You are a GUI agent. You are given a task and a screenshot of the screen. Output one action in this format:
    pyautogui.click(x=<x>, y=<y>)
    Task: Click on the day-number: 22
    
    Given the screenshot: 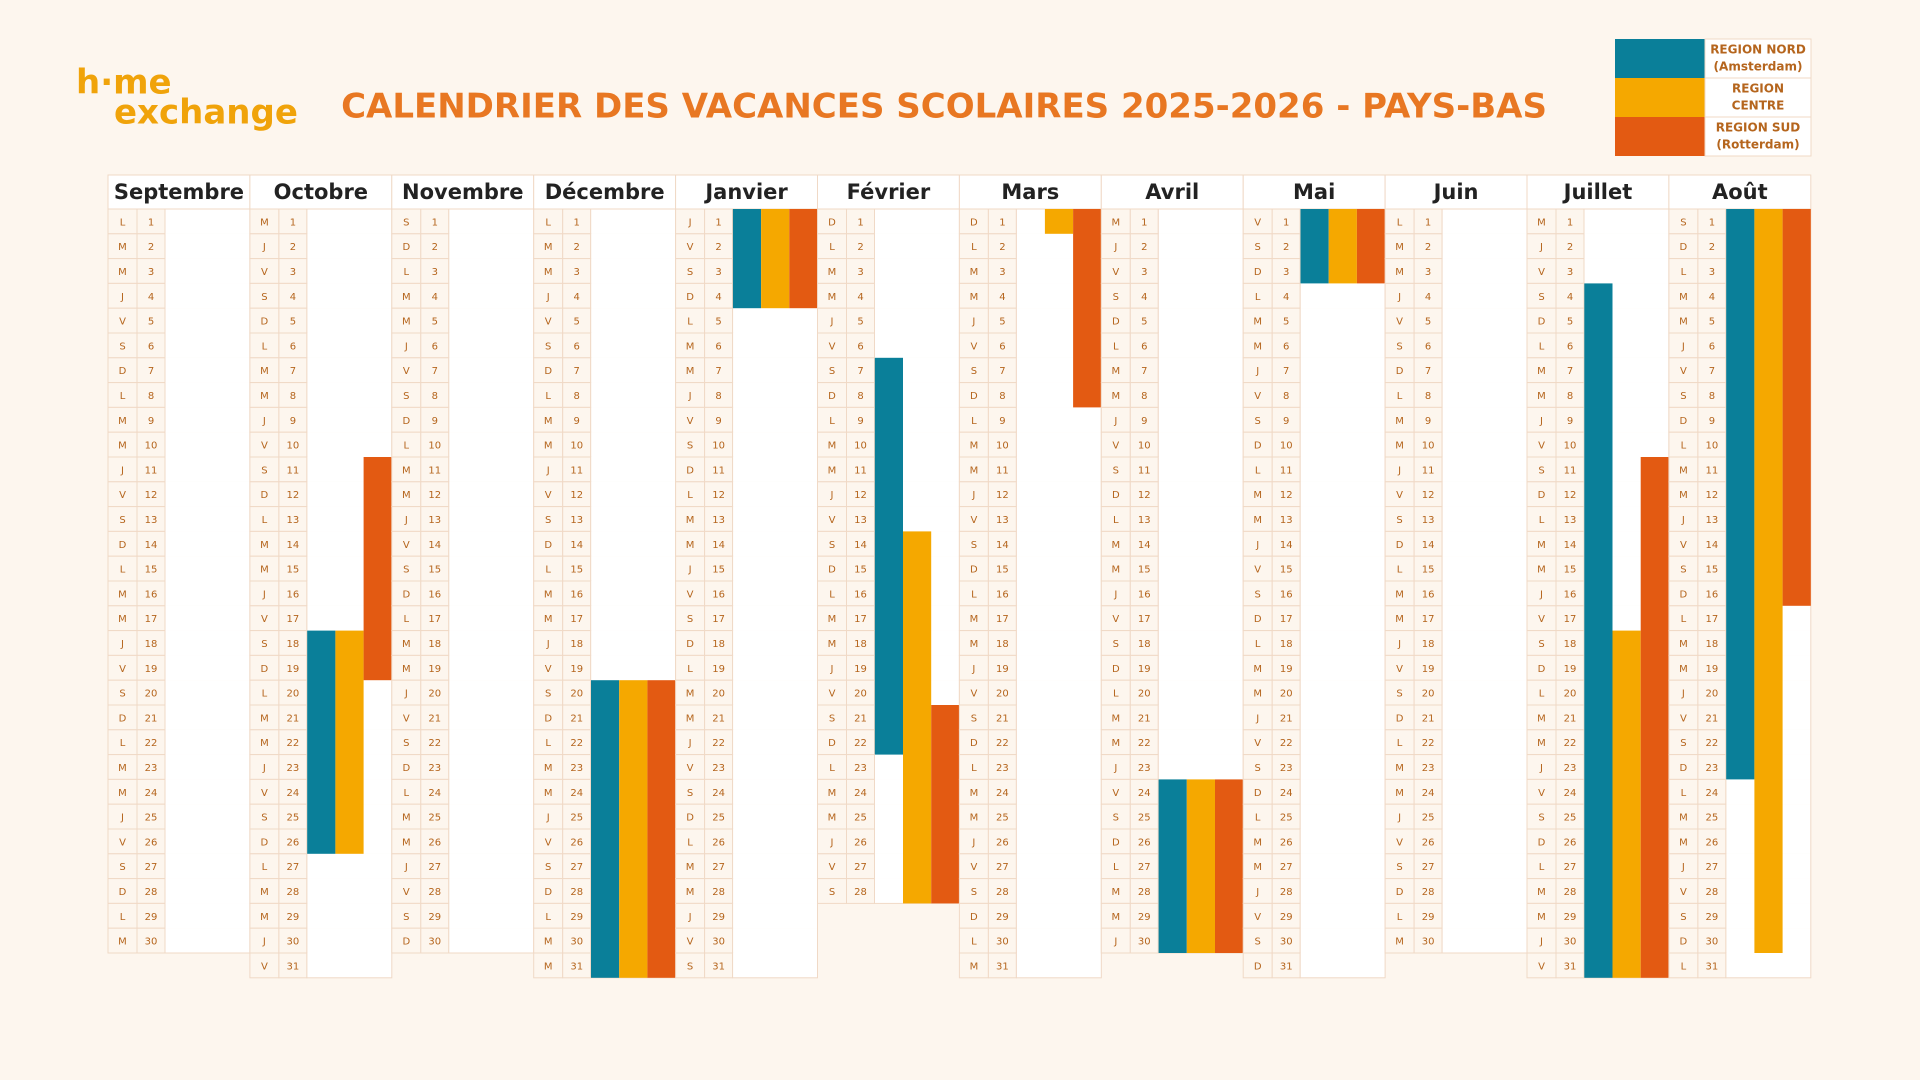 What is the action you would take?
    pyautogui.click(x=1712, y=743)
    